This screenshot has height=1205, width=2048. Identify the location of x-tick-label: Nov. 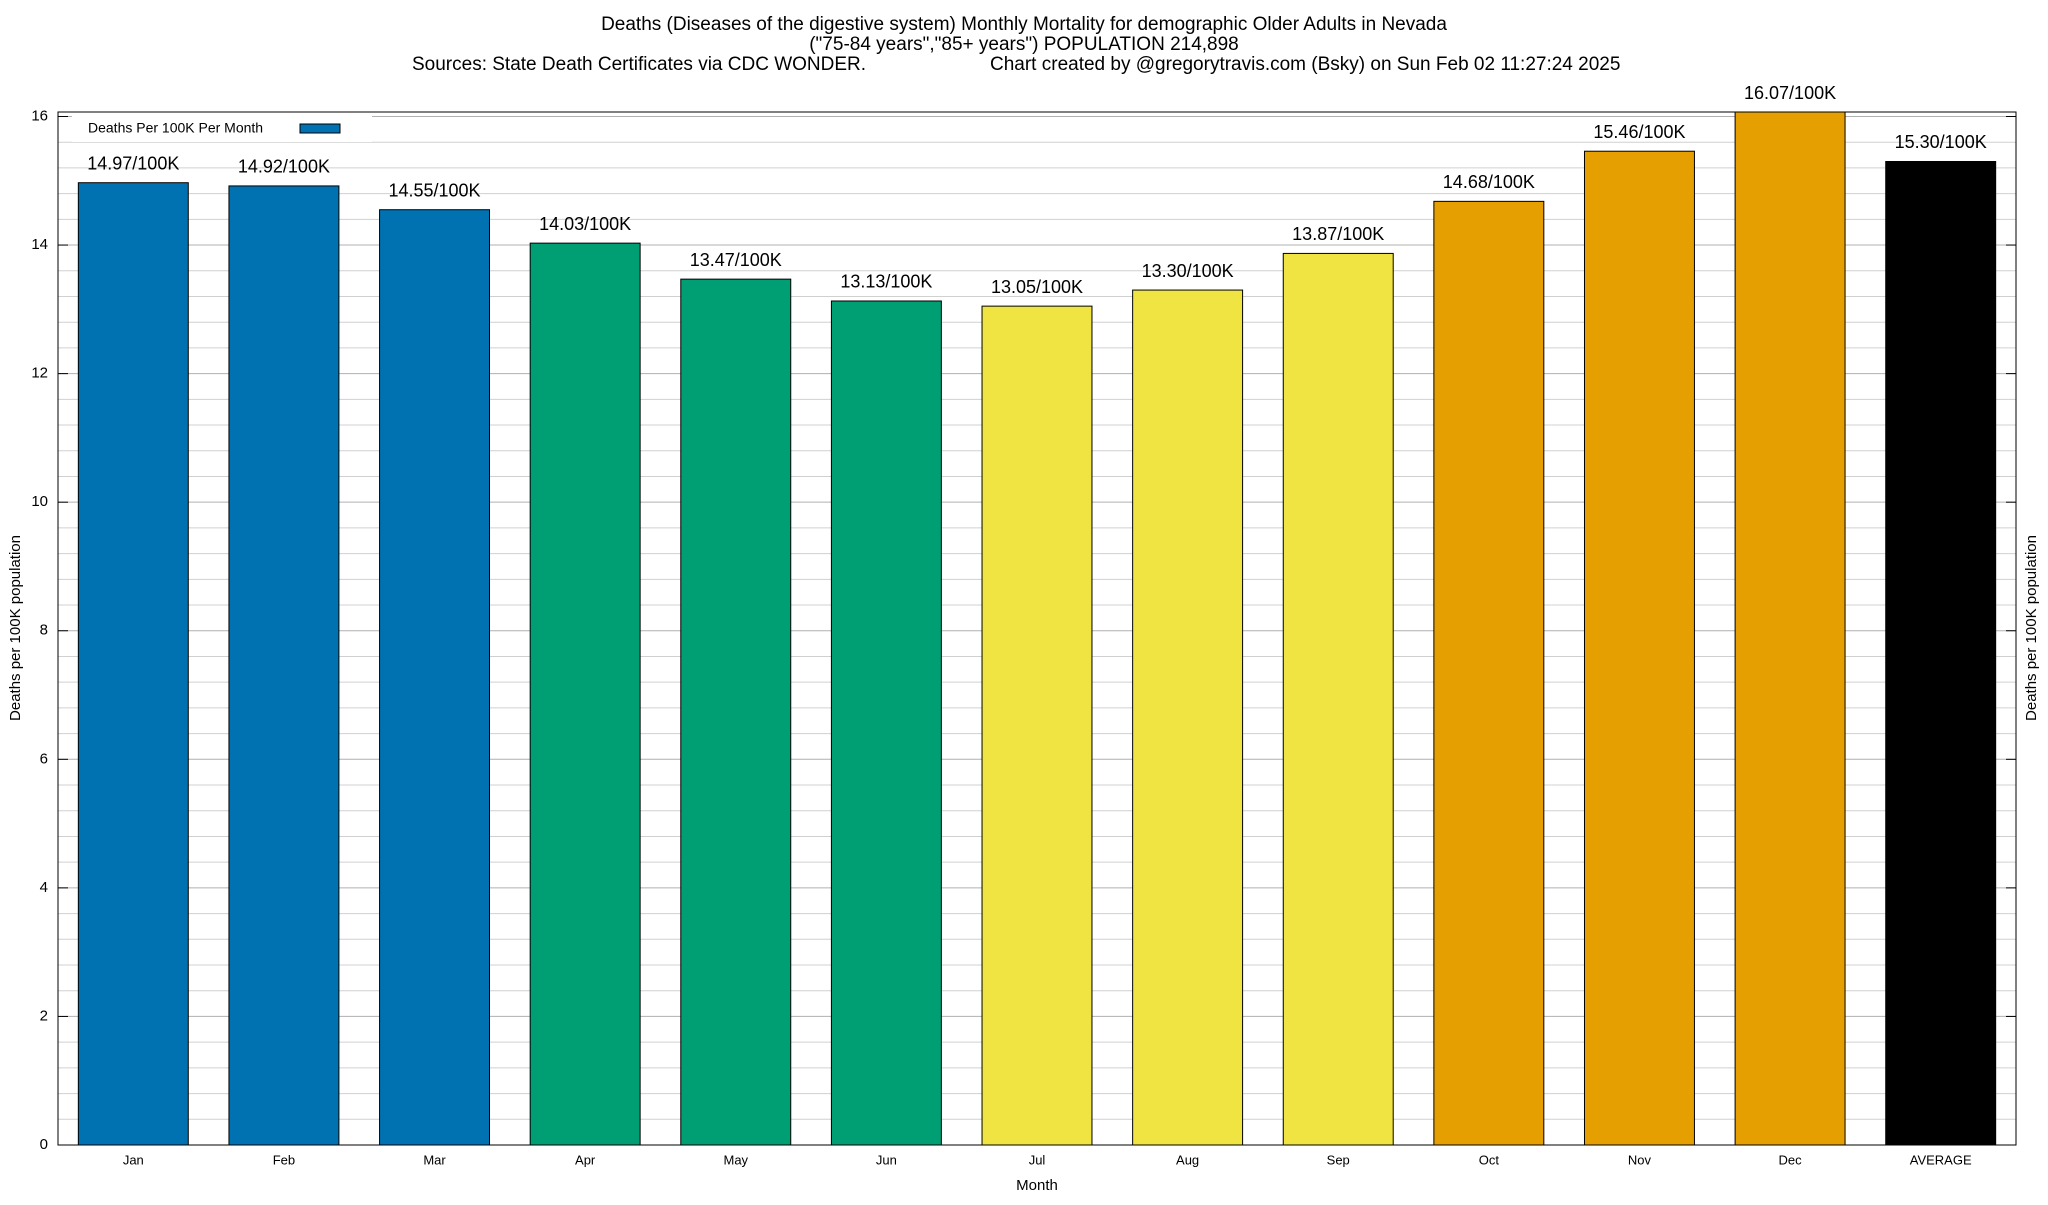
(1640, 1159).